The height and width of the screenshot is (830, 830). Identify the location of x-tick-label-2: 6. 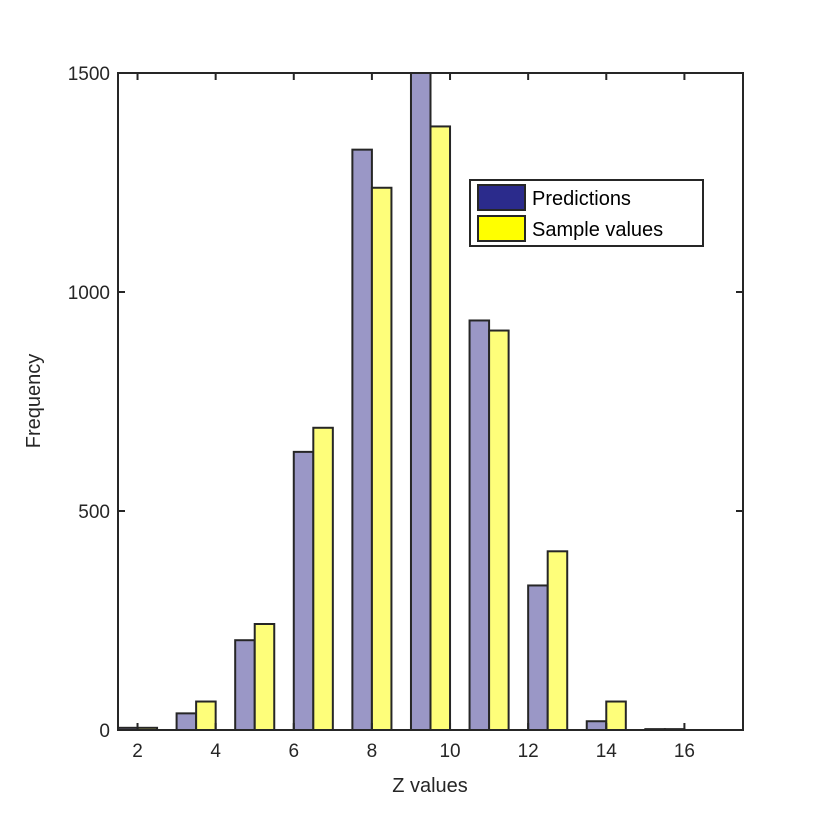
(293, 751).